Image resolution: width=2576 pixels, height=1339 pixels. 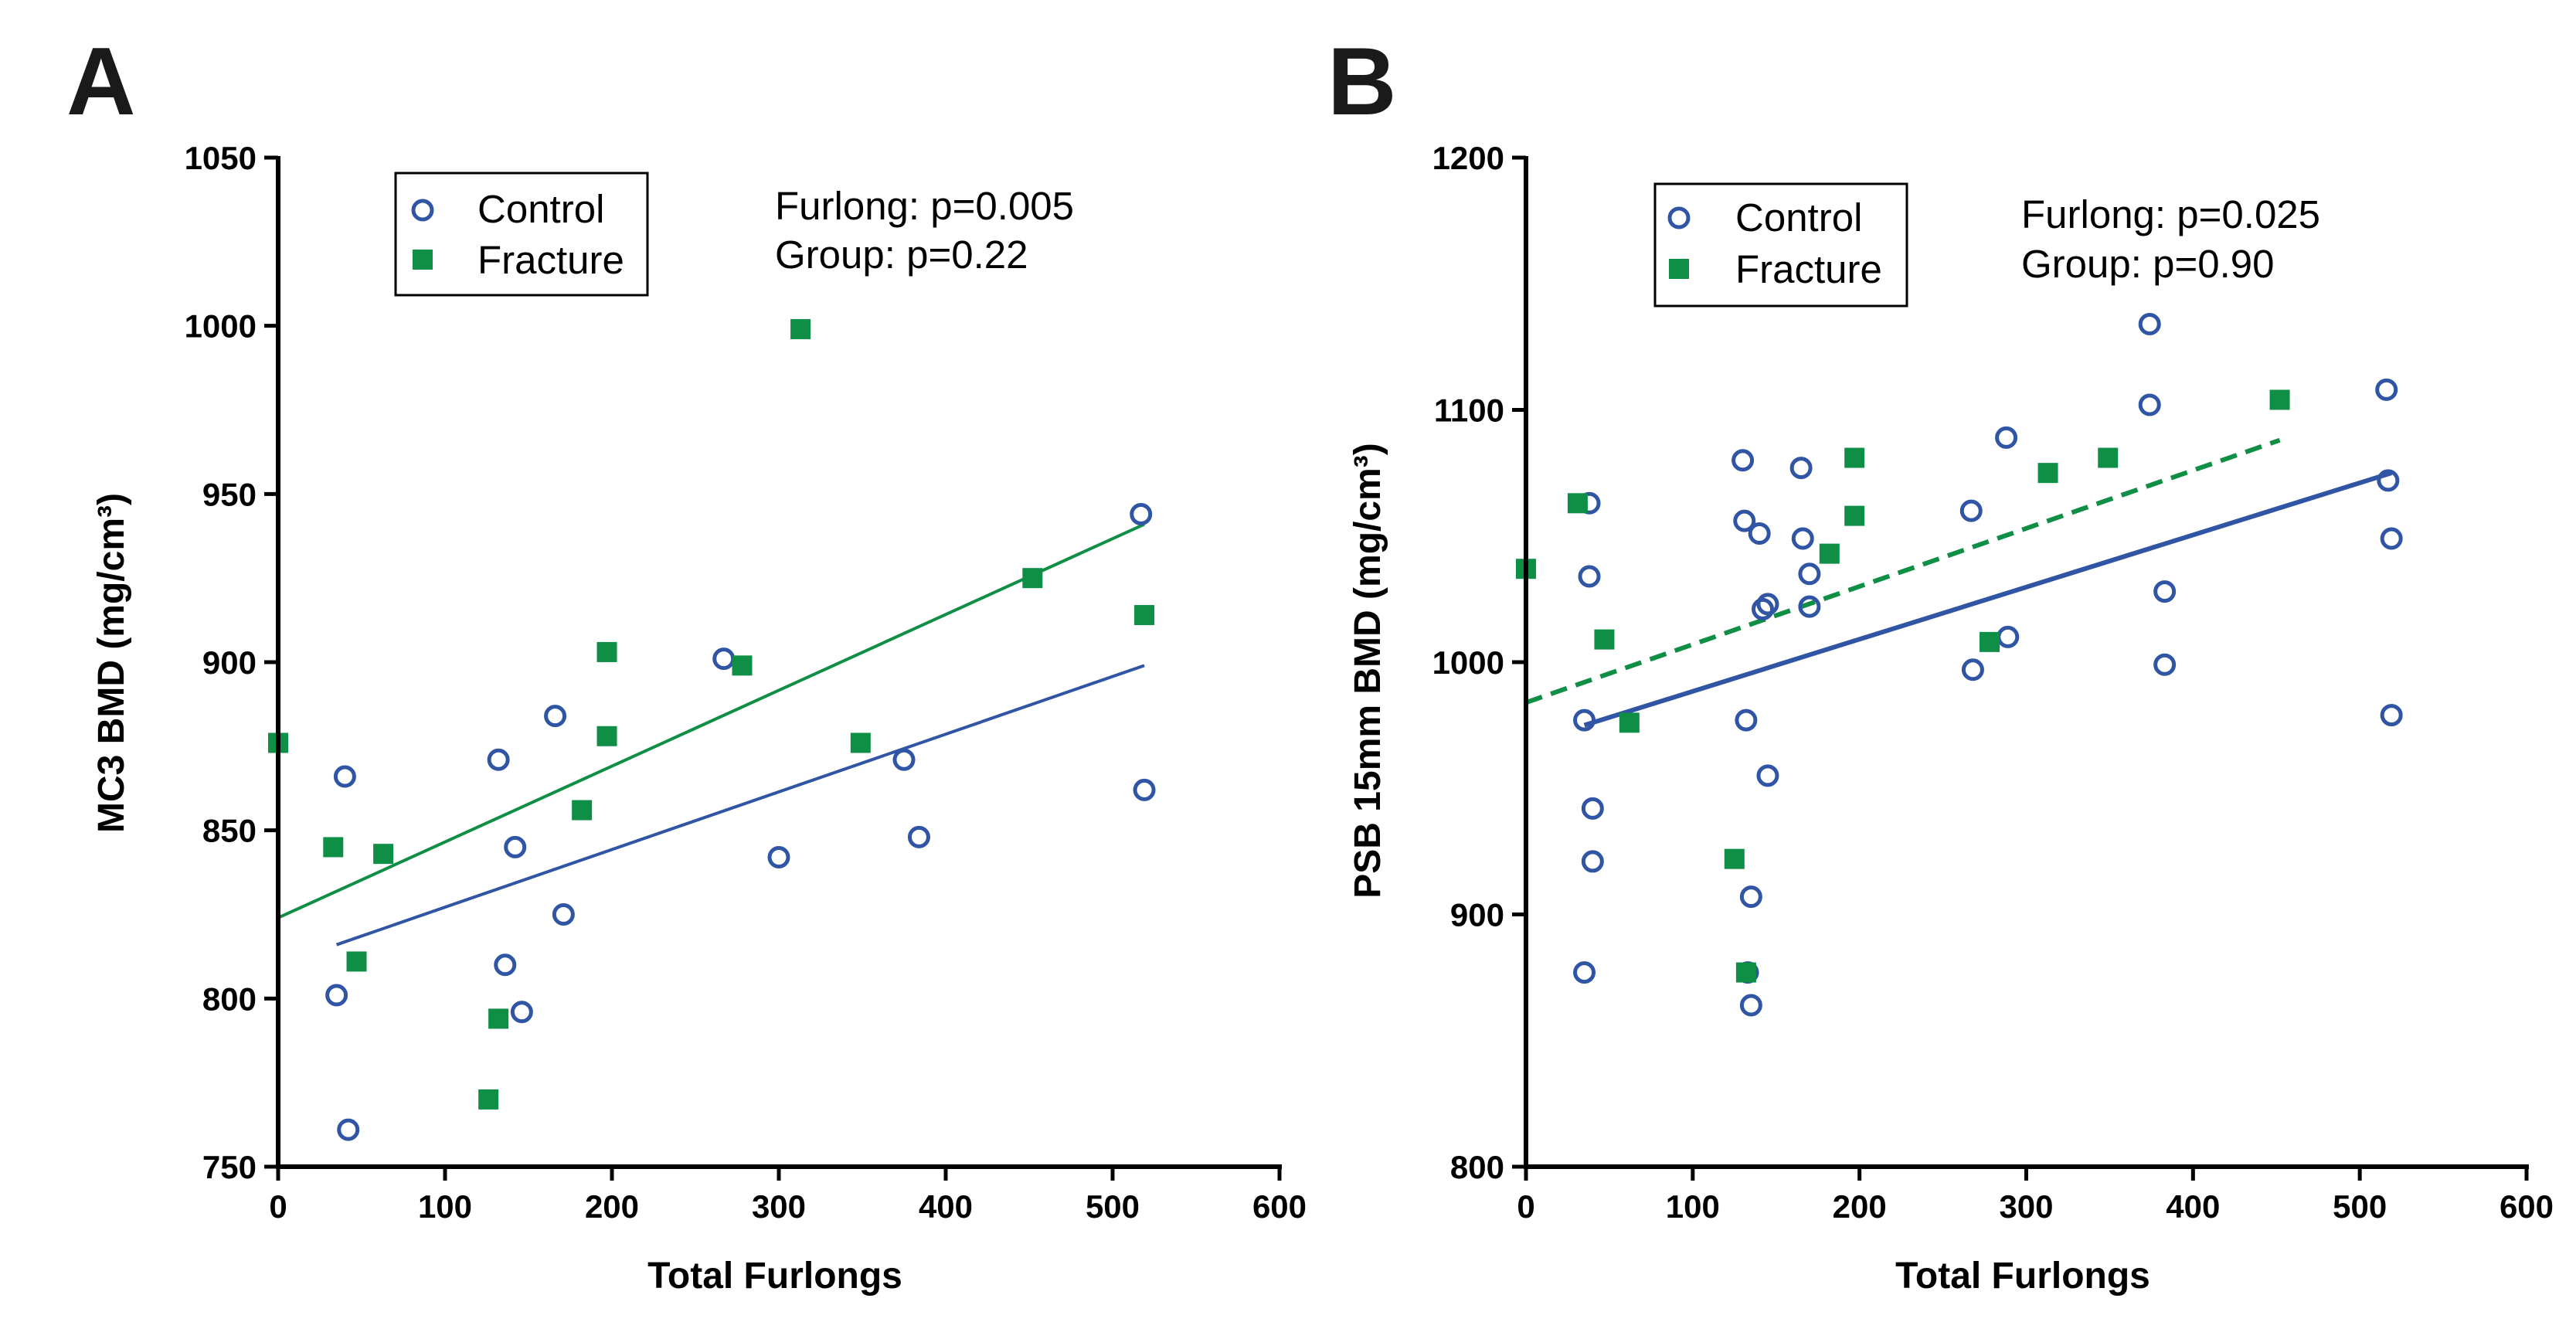 I want to click on legend-control-label: Control, so click(x=1798, y=217).